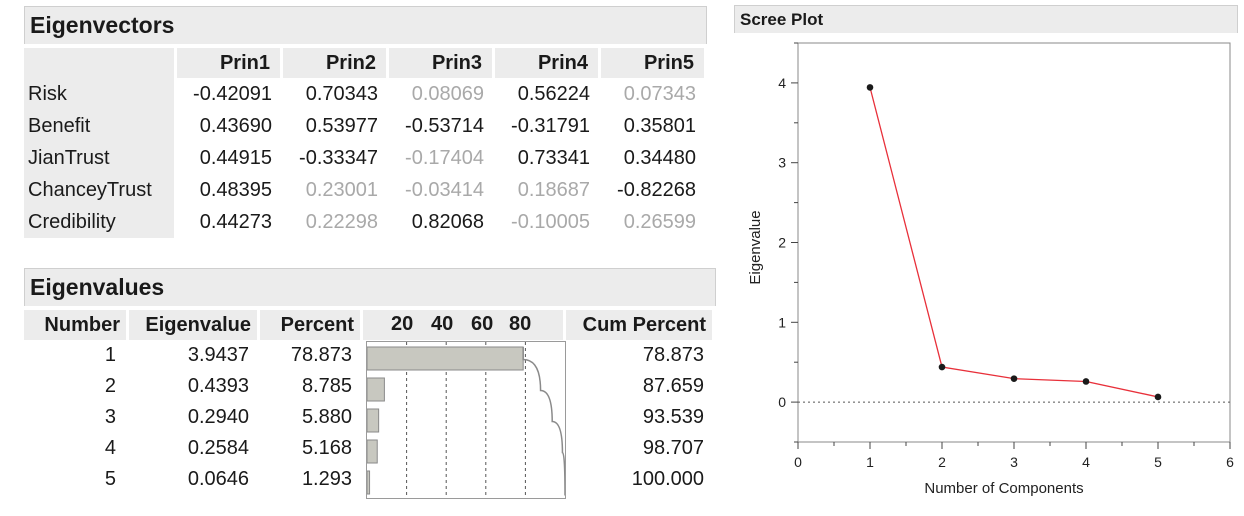  I want to click on percent-bar-svg, so click(466, 420).